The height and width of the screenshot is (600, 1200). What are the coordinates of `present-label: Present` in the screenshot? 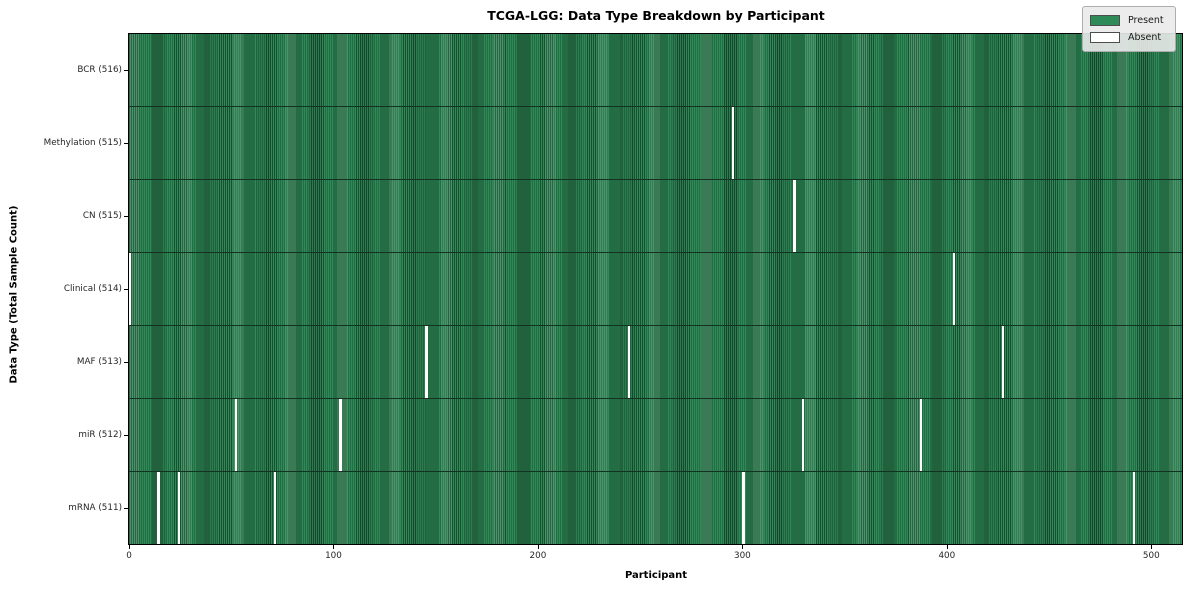 It's located at (1146, 20).